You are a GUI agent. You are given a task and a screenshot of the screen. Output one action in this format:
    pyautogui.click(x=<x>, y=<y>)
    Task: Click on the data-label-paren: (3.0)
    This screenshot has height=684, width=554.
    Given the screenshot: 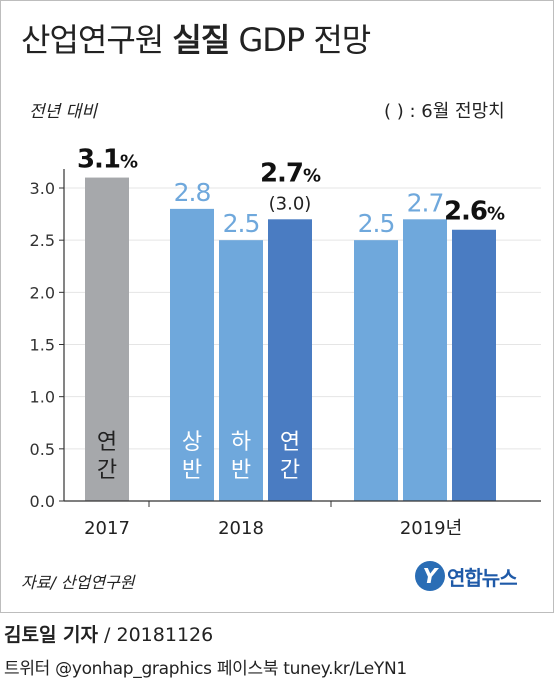 What is the action you would take?
    pyautogui.click(x=290, y=203)
    